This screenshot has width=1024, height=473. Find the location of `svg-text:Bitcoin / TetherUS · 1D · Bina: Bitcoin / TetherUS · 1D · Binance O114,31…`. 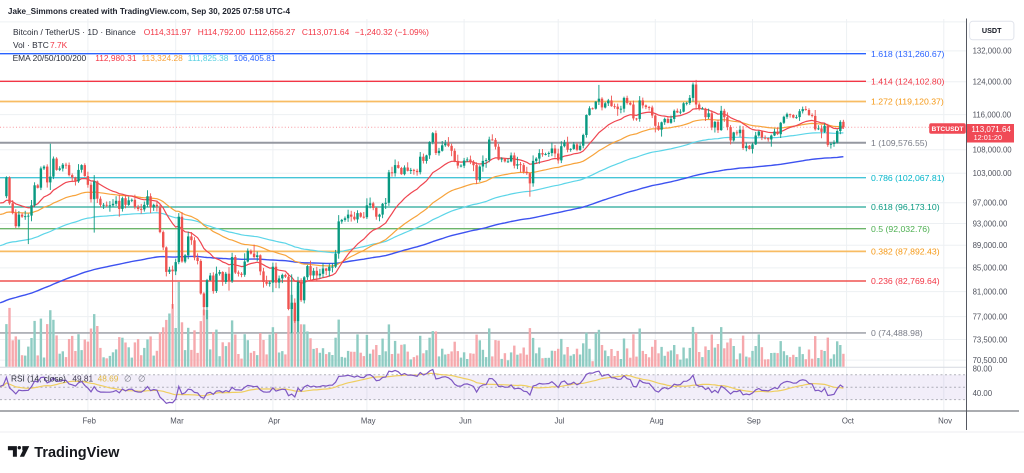

svg-text:Bitcoin / TetherUS · 1D · Bina: Bitcoin / TetherUS · 1D · Binance O114,31… is located at coordinates (221, 32).